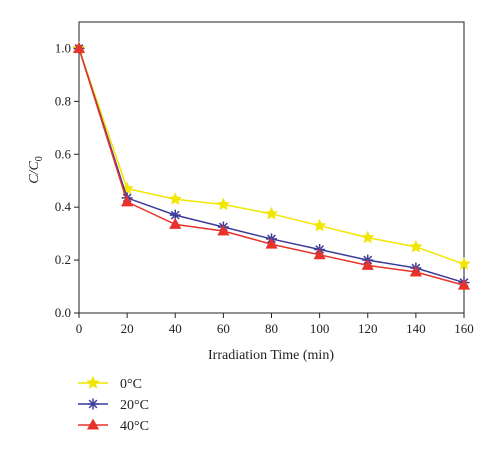 The image size is (500, 452). I want to click on x-tick-label: 0, so click(79, 328).